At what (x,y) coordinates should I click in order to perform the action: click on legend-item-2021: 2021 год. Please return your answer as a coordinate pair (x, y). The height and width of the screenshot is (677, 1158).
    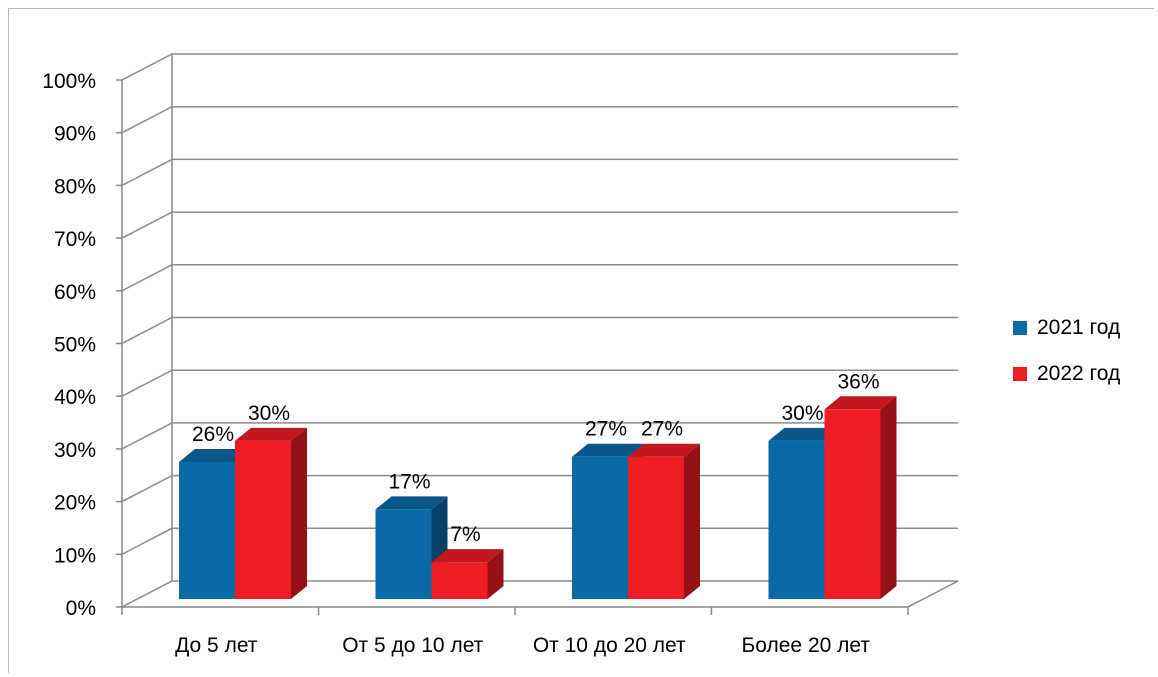
    Looking at the image, I should click on (1066, 328).